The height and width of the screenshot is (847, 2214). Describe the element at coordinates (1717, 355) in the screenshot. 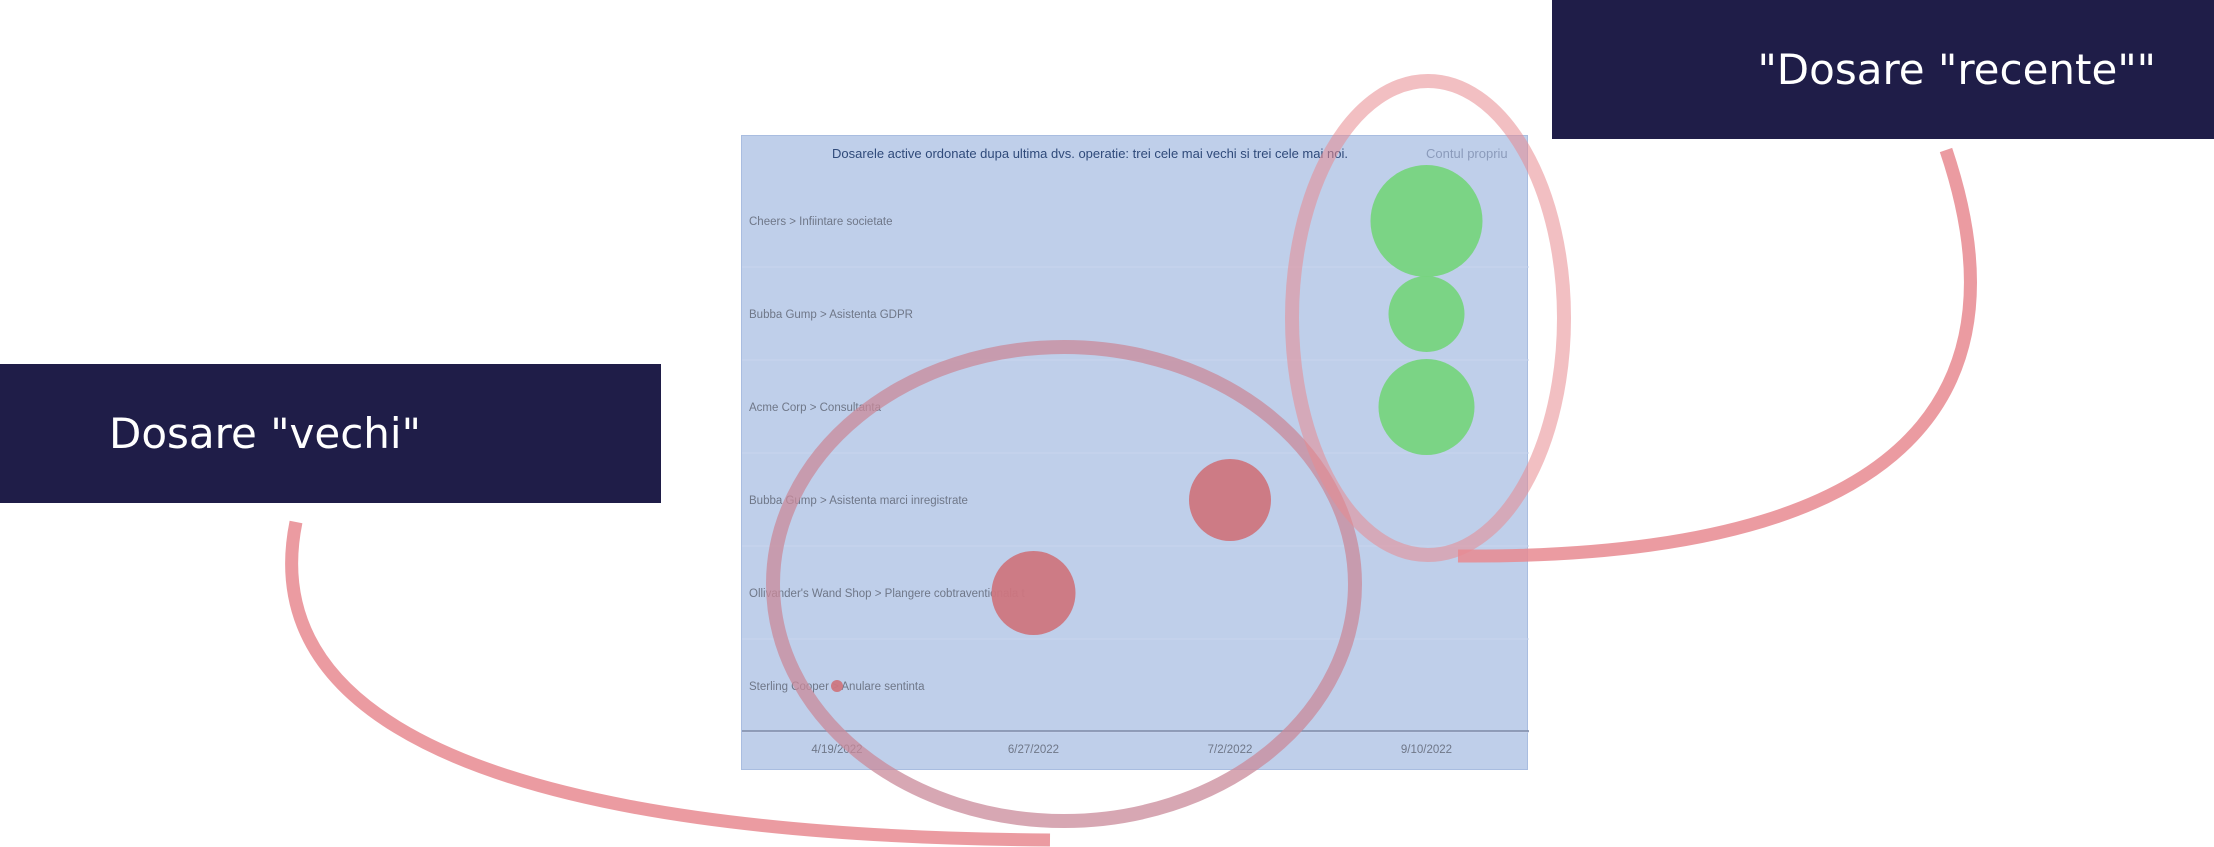

I see `recent-files-connector` at that location.